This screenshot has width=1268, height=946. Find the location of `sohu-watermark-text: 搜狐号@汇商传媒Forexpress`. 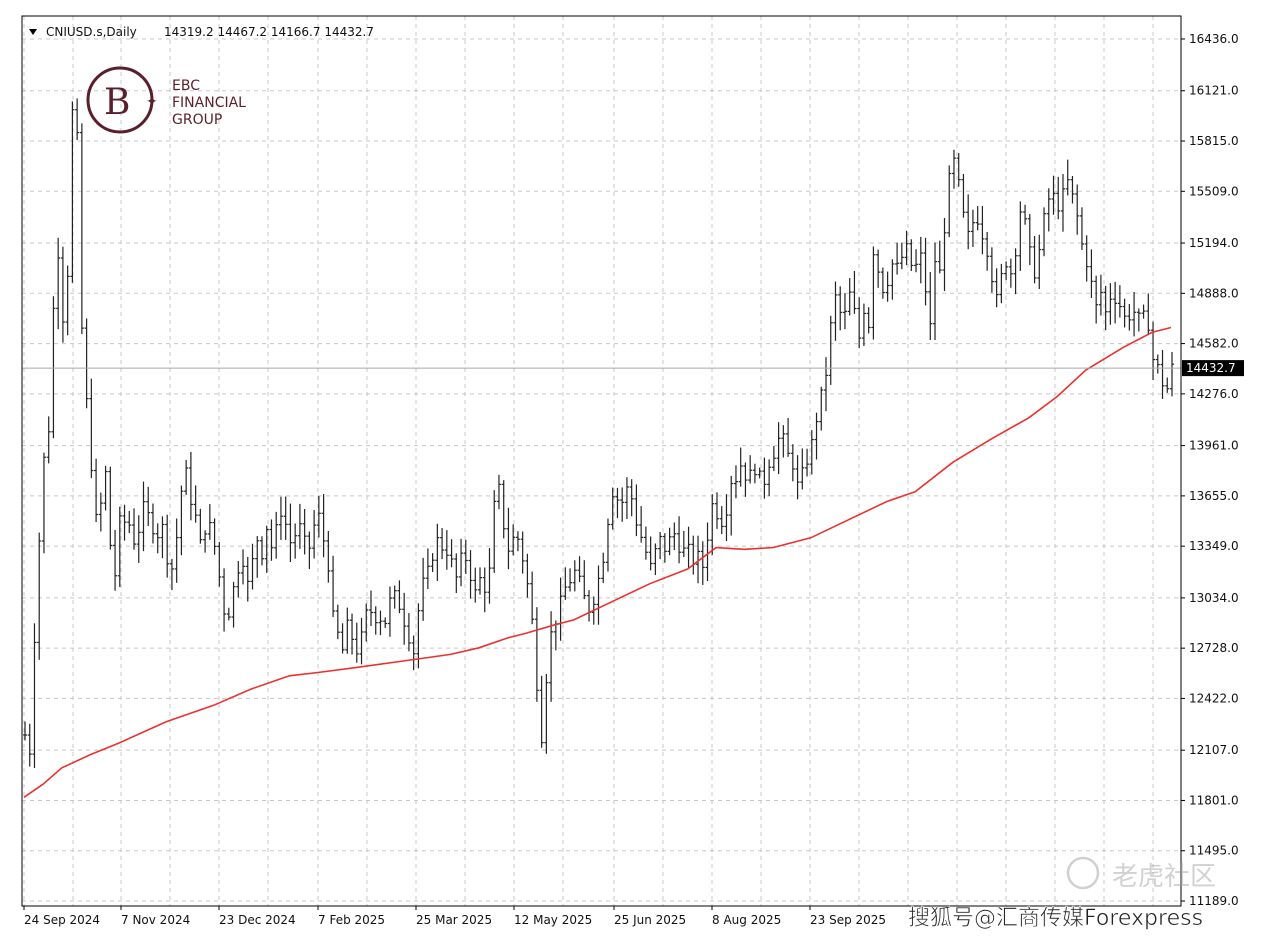

sohu-watermark-text: 搜狐号@汇商传媒Forexpress is located at coordinates (1055, 918).